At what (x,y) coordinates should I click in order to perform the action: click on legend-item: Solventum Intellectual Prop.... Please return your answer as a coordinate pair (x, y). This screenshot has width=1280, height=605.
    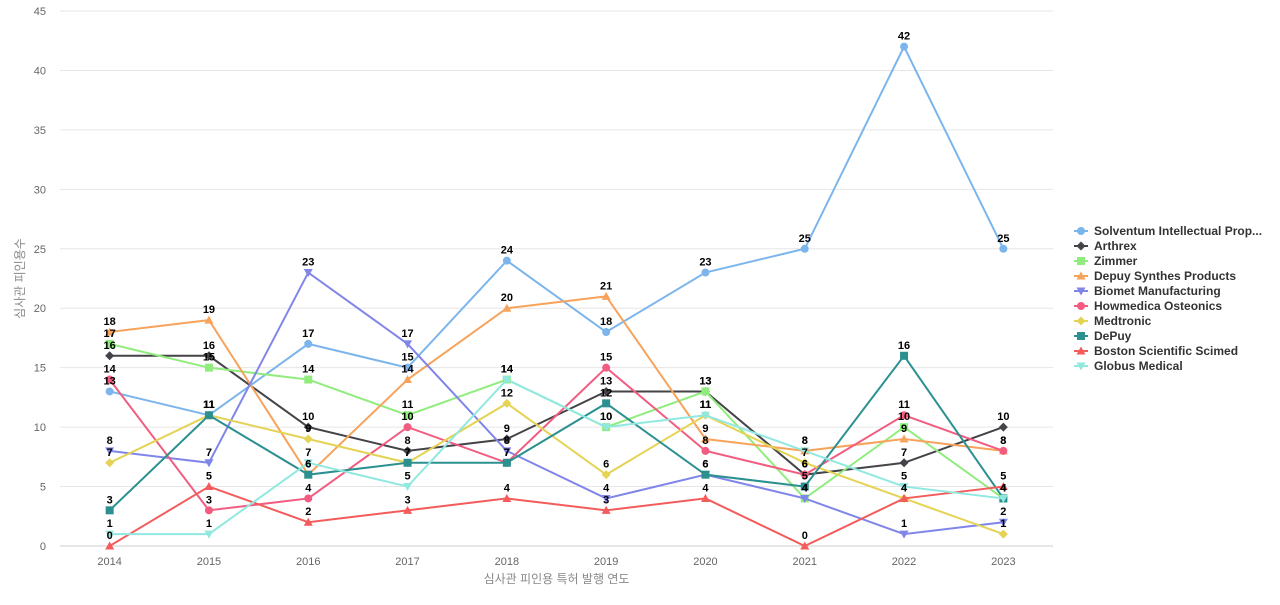
    Looking at the image, I should click on (1168, 231).